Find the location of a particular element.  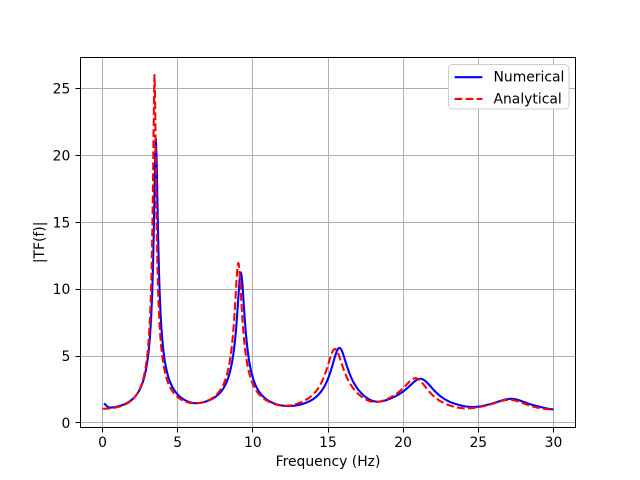

x-tick-label: 15 is located at coordinates (328, 443).